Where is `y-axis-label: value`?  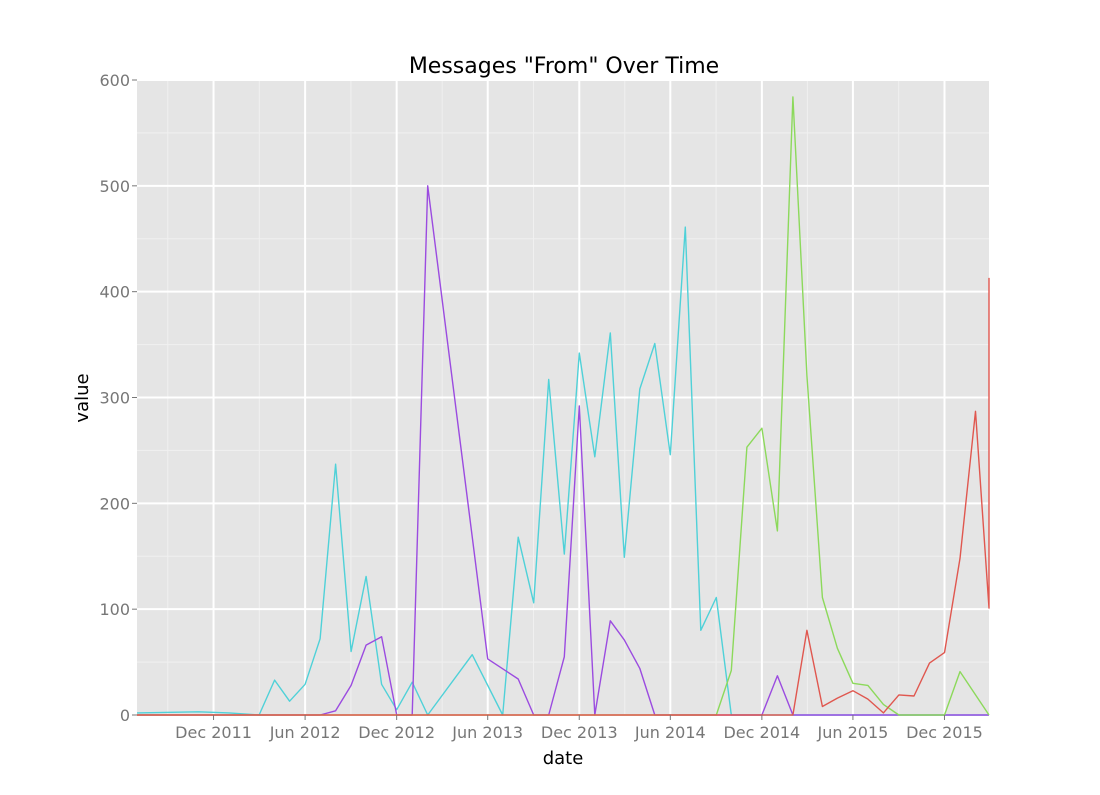 y-axis-label: value is located at coordinates (82, 397).